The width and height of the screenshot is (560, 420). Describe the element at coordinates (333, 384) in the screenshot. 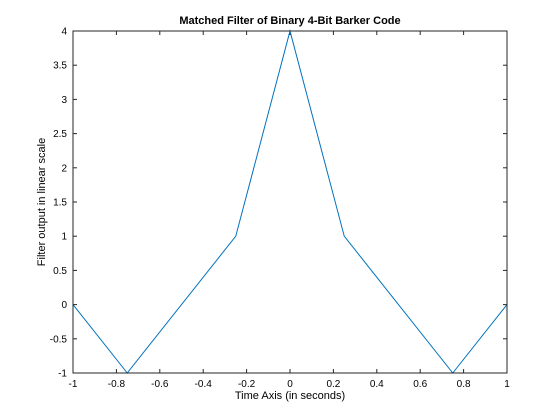

I see `x-tick-label: 0.2` at that location.